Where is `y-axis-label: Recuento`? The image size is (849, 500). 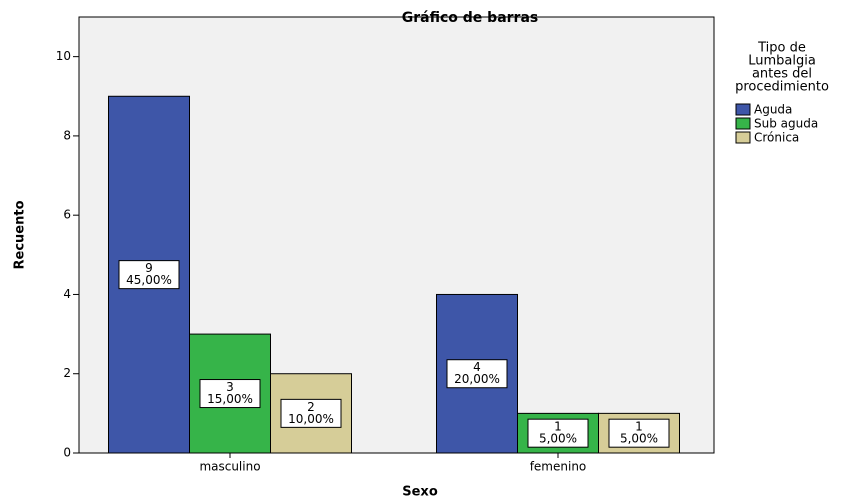
y-axis-label: Recuento is located at coordinates (20, 234).